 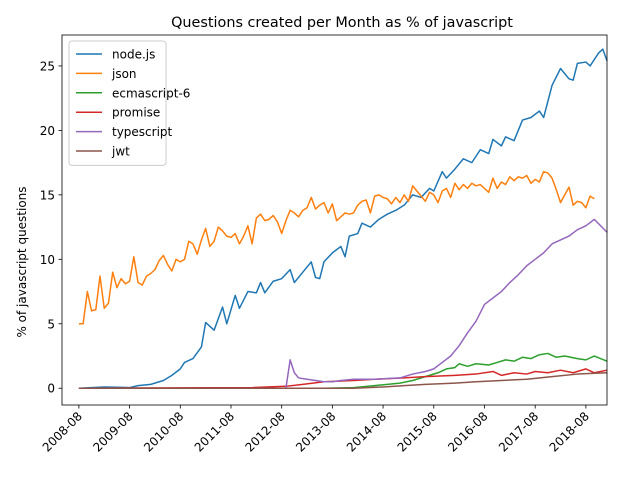 I want to click on x-tick-label: 2009-08, so click(x=112, y=431).